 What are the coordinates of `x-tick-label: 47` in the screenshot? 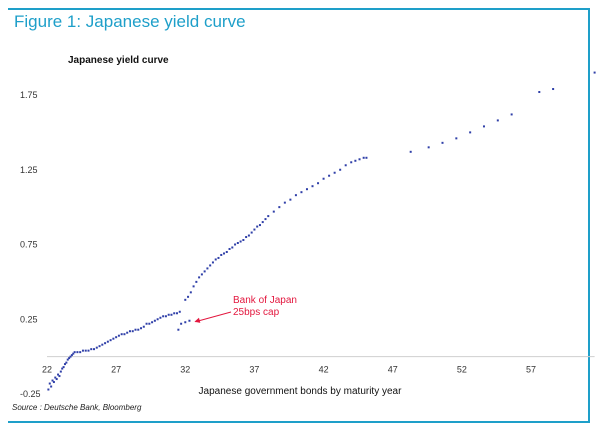 It's located at (393, 370).